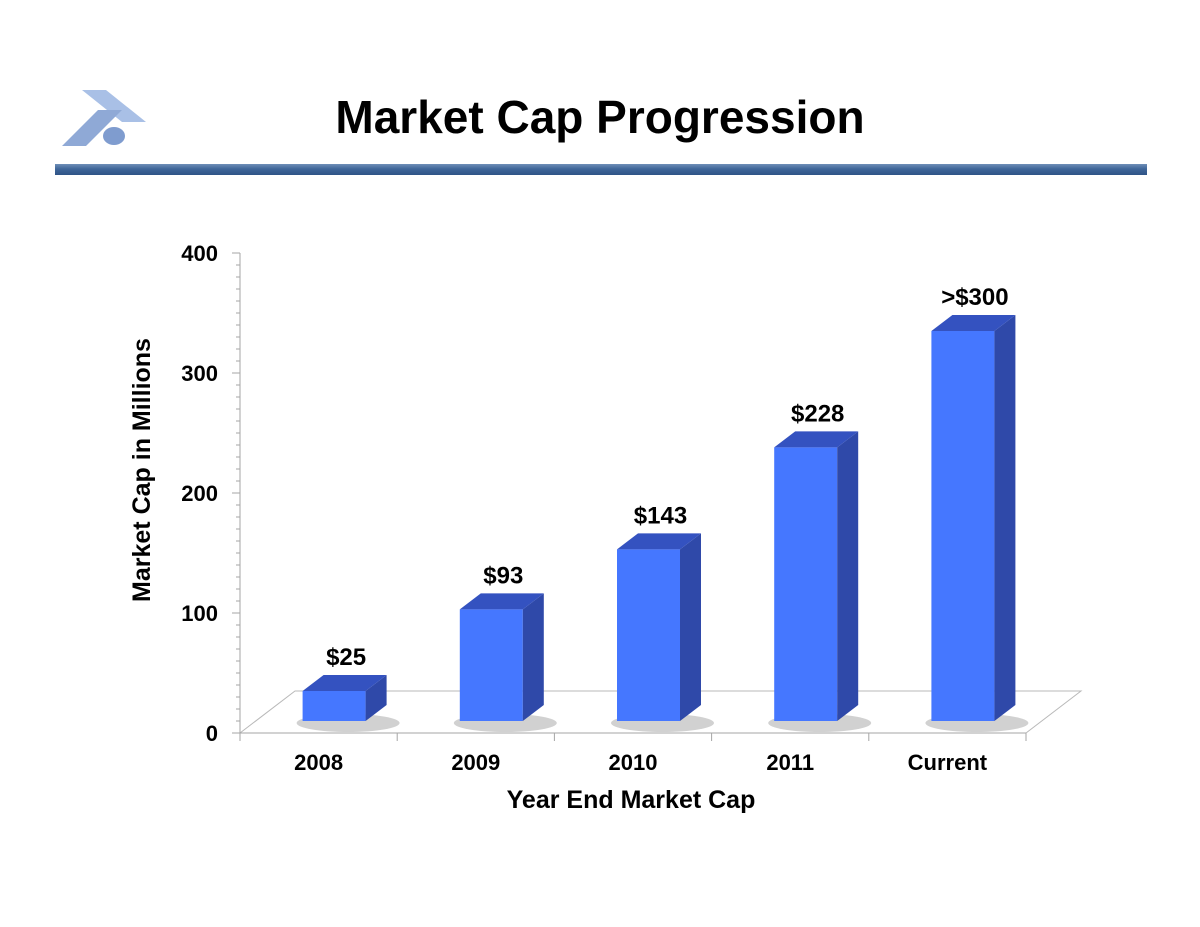  Describe the element at coordinates (790, 762) in the screenshot. I see `x-tick-label: 2011` at that location.